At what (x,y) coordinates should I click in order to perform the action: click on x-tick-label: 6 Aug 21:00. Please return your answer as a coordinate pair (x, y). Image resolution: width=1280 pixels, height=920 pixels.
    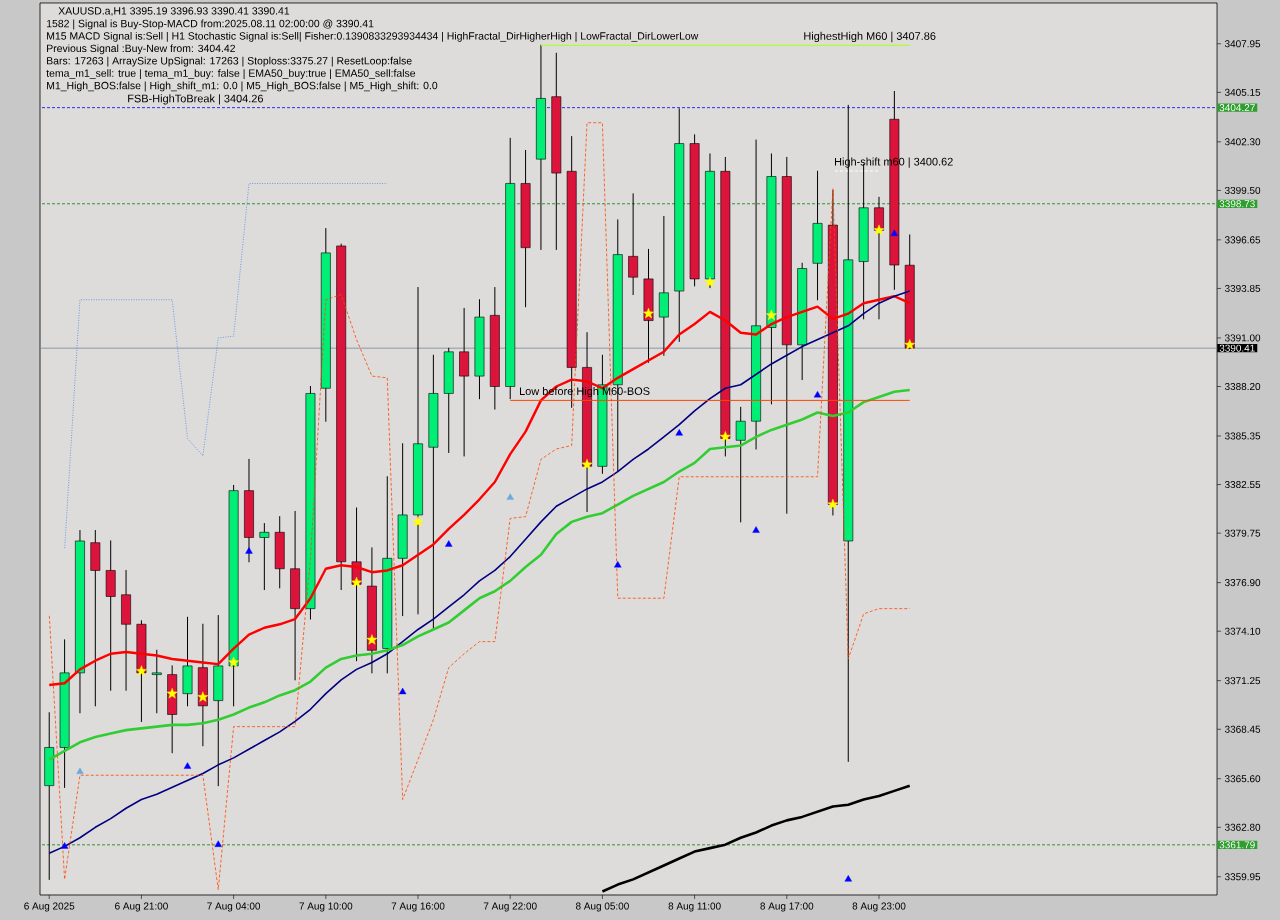
    Looking at the image, I should click on (141, 907).